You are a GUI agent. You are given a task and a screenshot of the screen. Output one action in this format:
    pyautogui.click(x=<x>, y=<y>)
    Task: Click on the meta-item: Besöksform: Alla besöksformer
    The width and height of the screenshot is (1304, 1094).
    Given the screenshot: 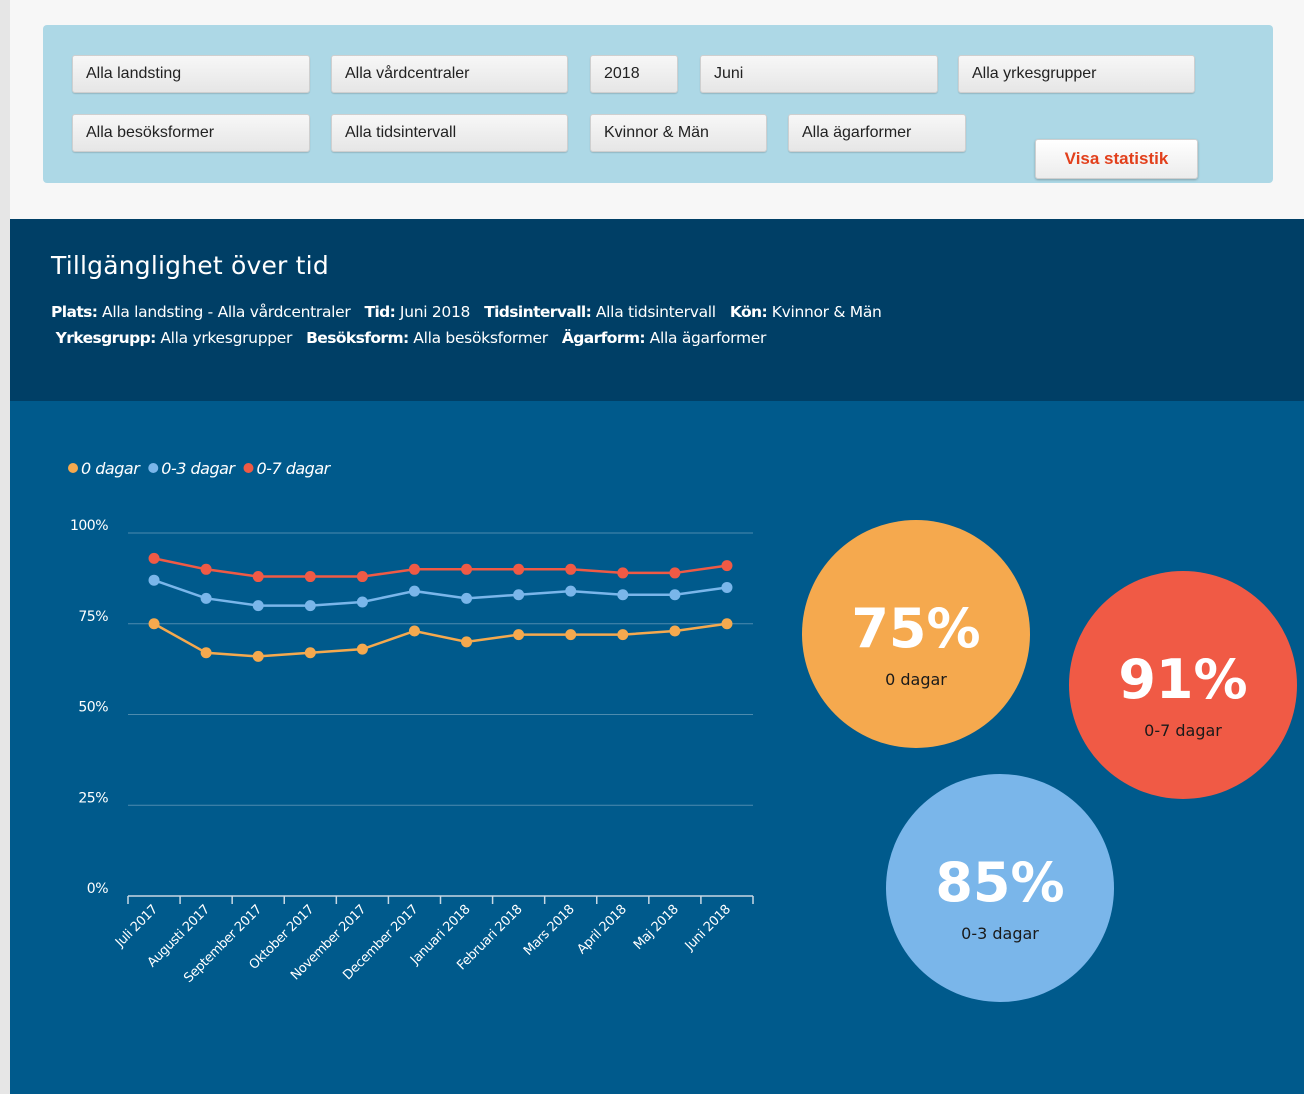 What is the action you would take?
    pyautogui.click(x=427, y=338)
    